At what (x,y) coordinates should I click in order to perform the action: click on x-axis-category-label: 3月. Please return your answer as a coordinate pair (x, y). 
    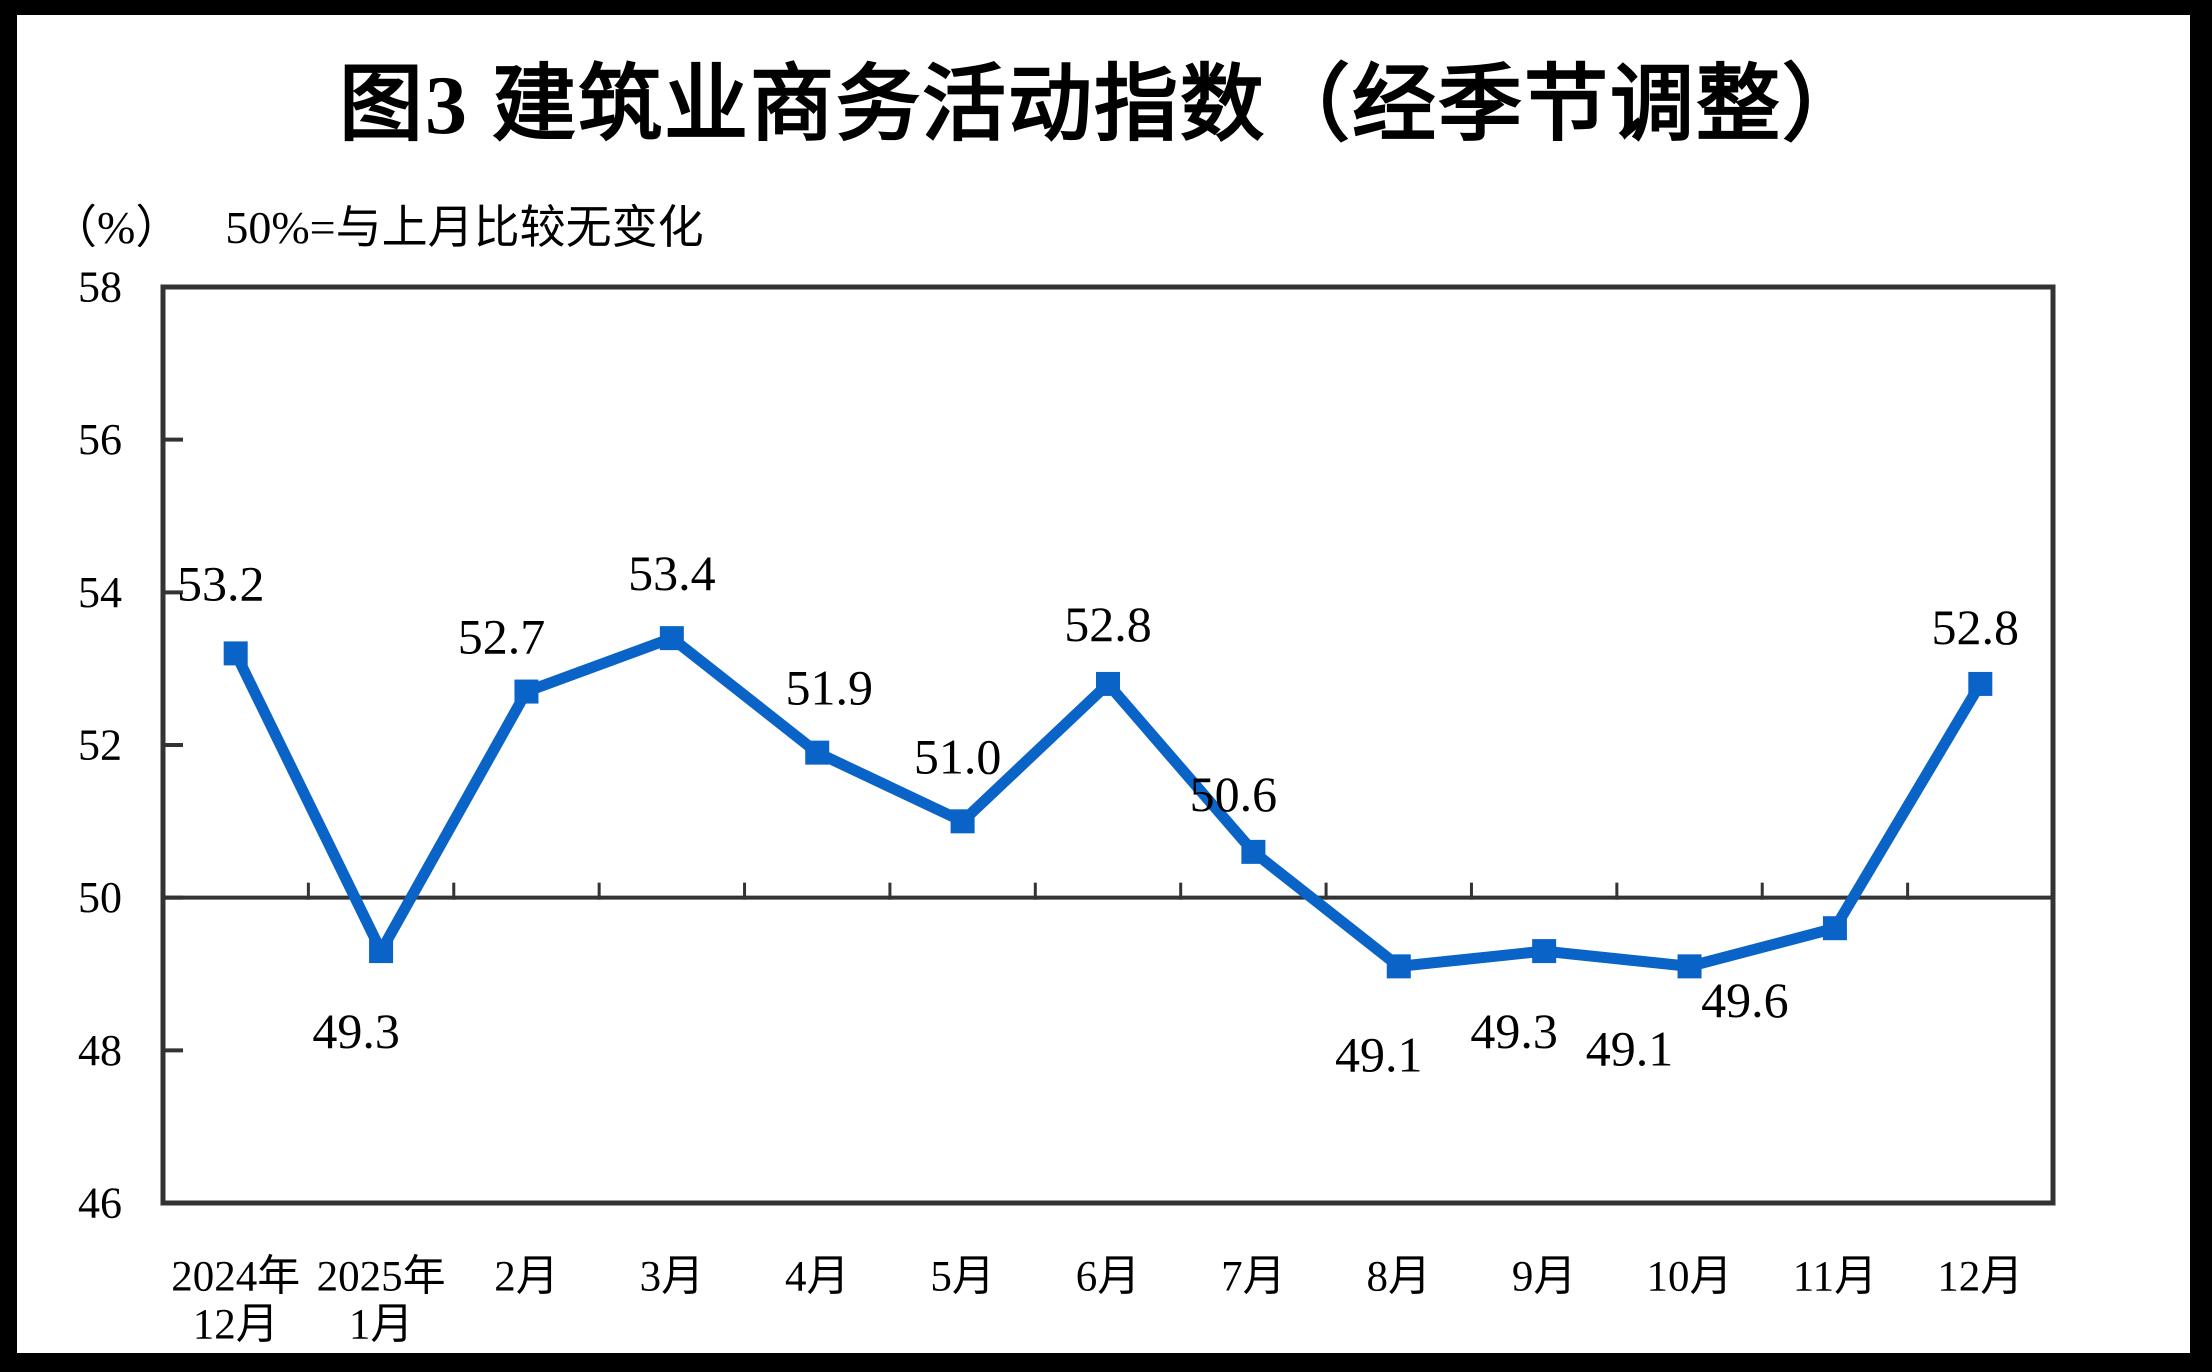
    Looking at the image, I should click on (672, 1277).